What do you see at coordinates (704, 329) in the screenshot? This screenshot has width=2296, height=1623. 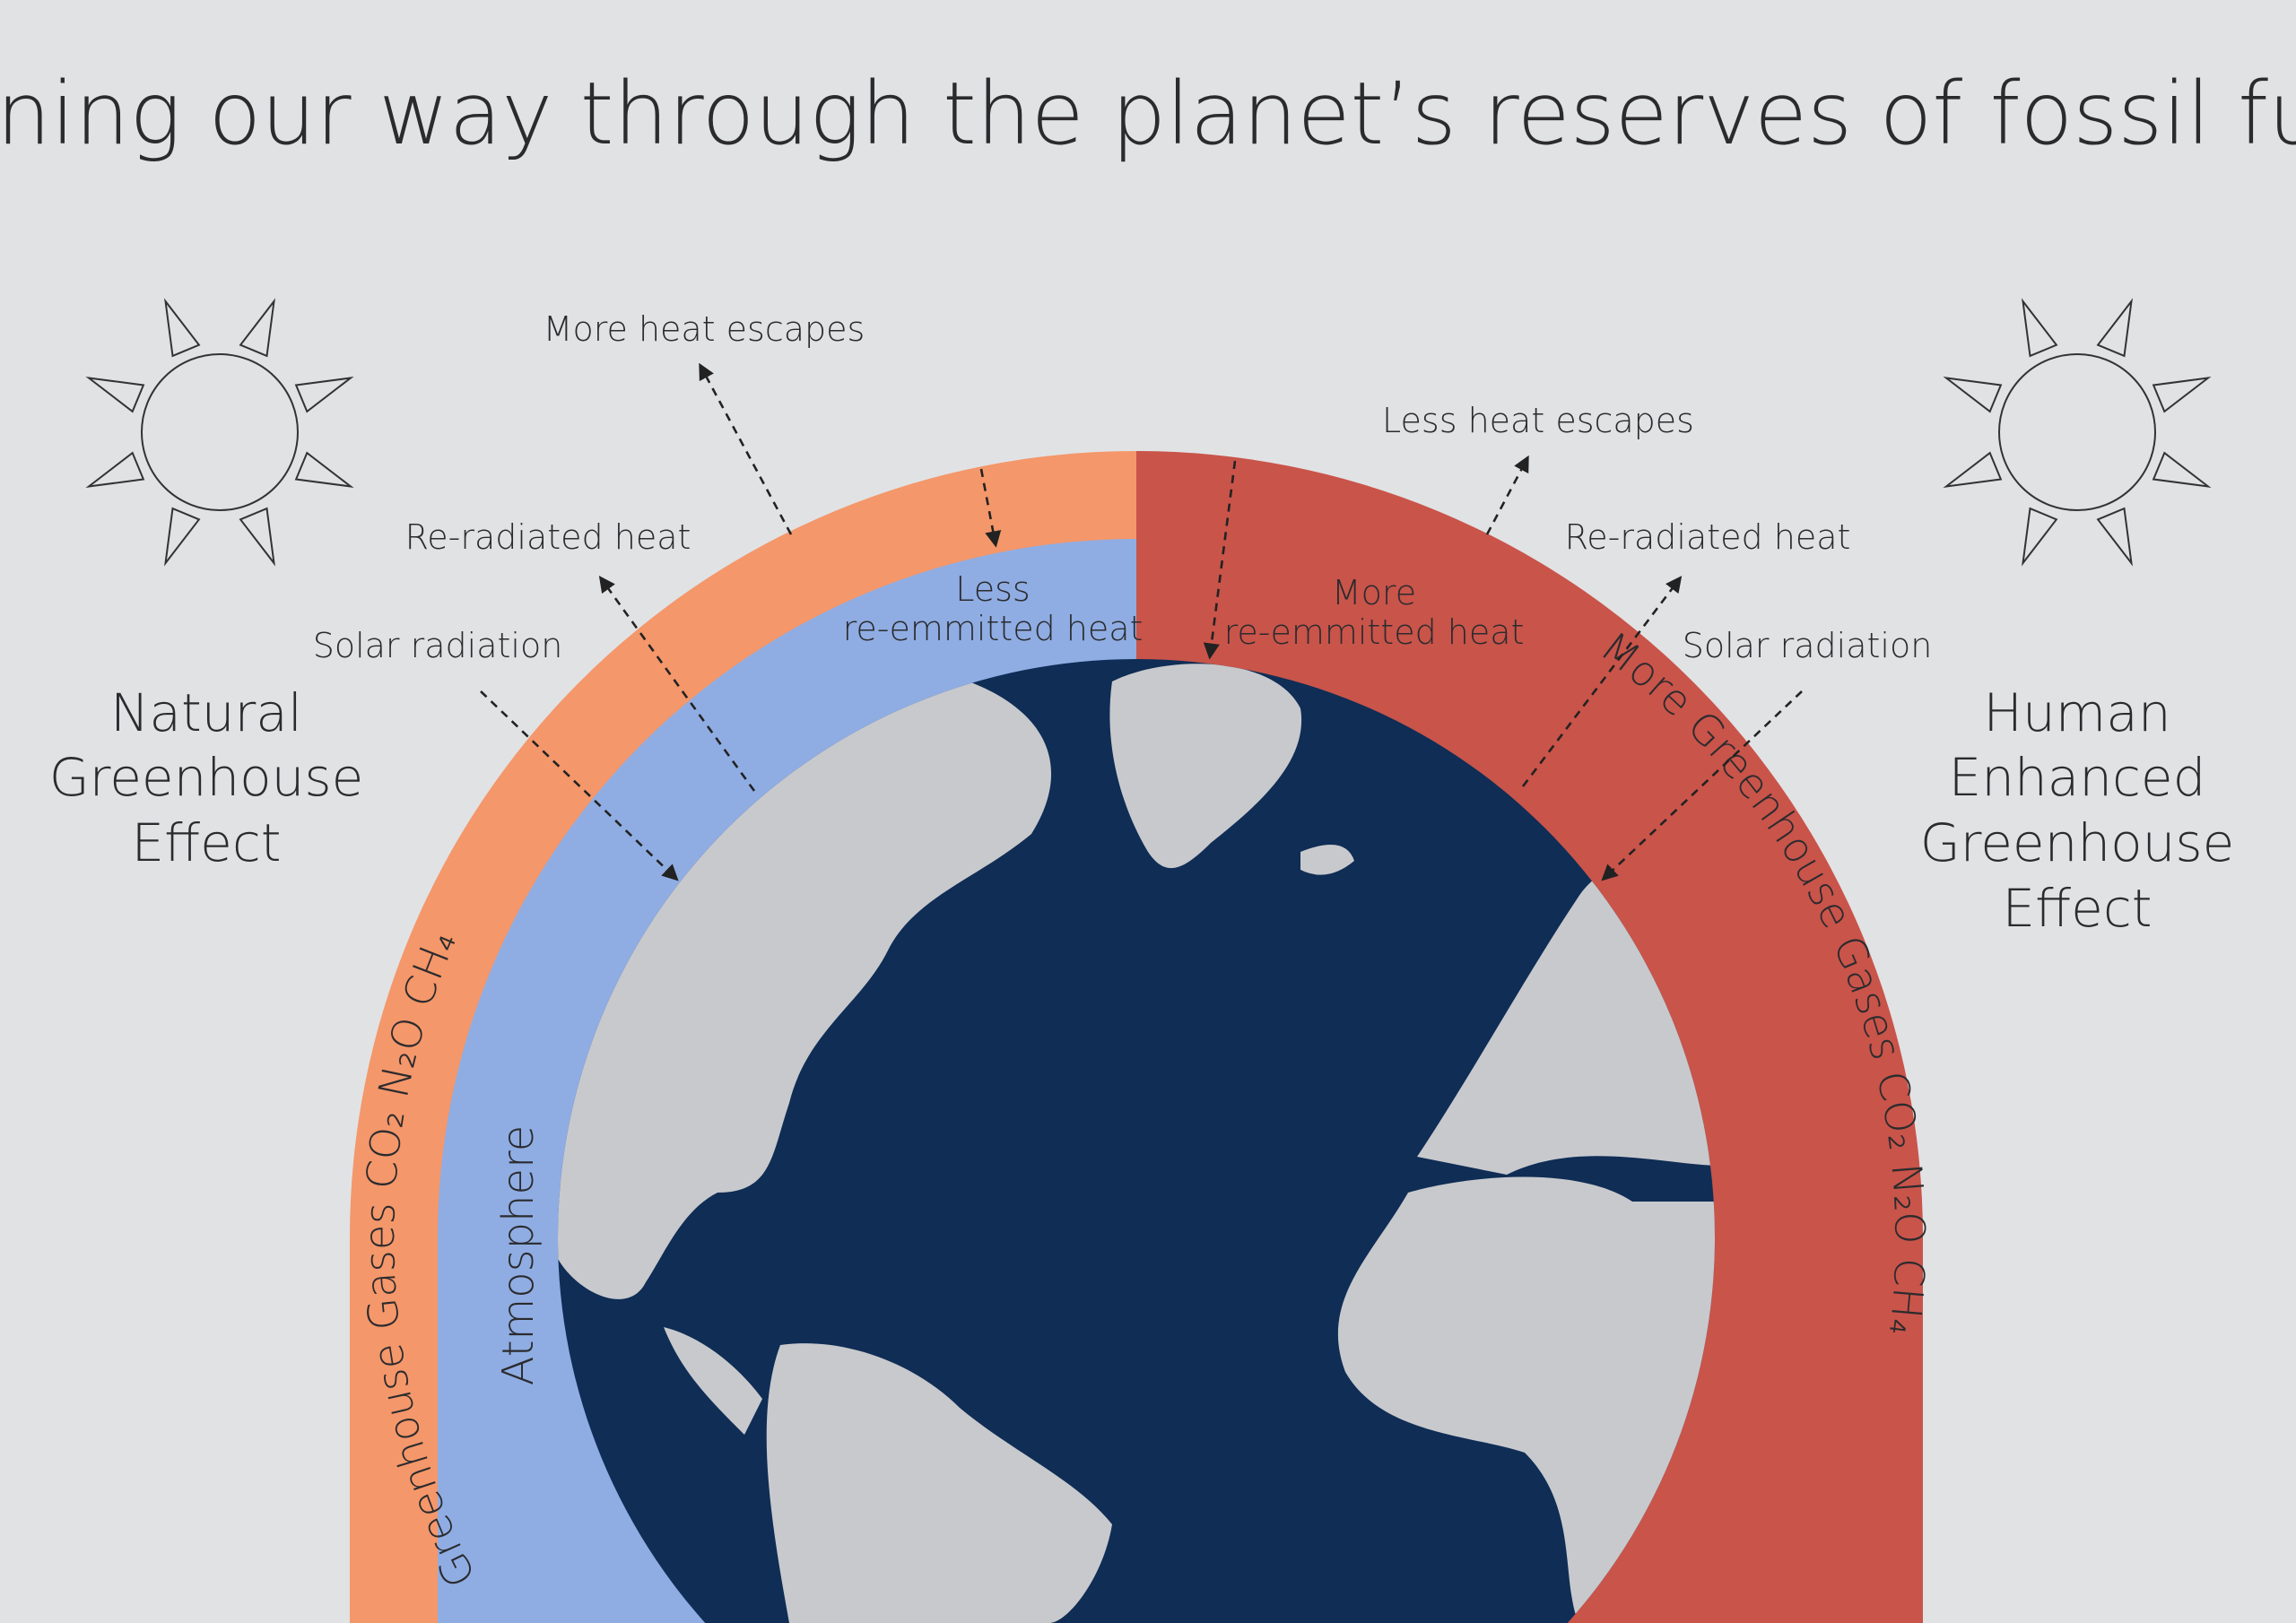 I see `arrow-label: More heat escapes` at bounding box center [704, 329].